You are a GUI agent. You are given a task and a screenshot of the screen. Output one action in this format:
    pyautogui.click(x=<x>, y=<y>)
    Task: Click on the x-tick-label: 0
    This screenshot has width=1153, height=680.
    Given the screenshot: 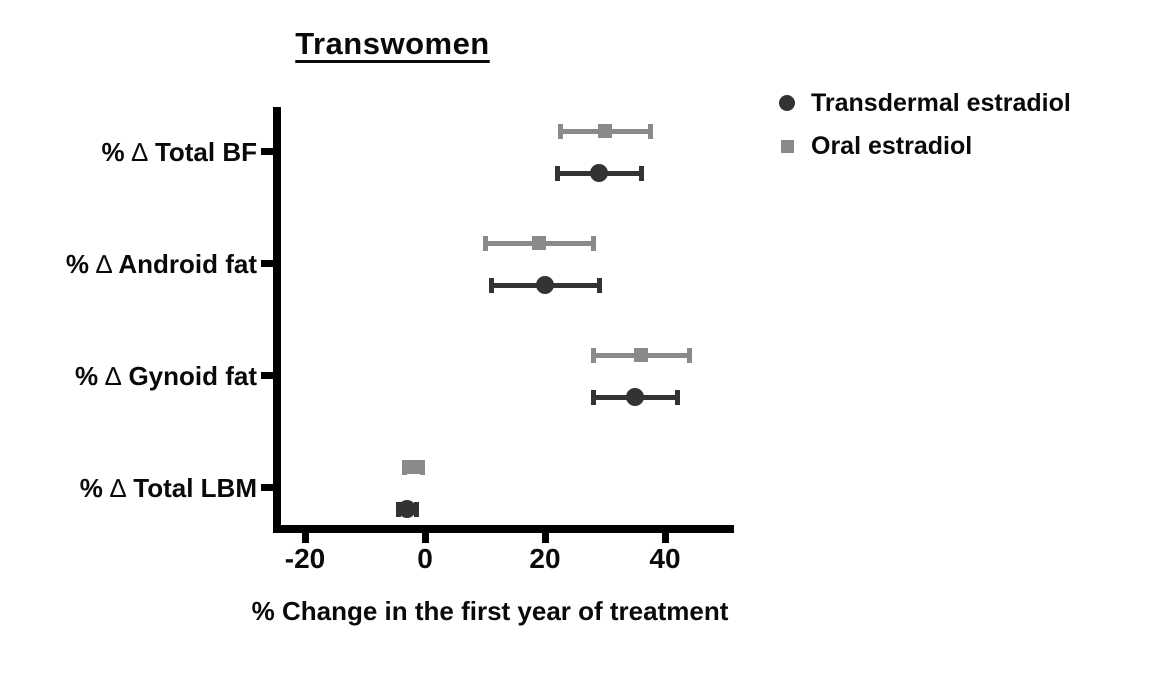 What is the action you would take?
    pyautogui.click(x=425, y=558)
    